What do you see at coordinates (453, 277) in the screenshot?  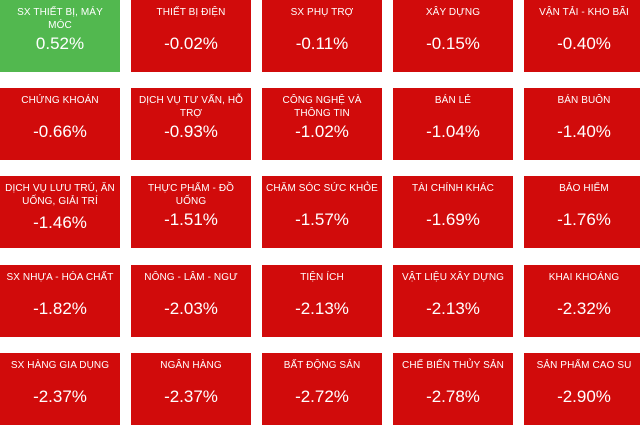 I see `sector-name: VẬT LIỆU XÂY DỰNG` at bounding box center [453, 277].